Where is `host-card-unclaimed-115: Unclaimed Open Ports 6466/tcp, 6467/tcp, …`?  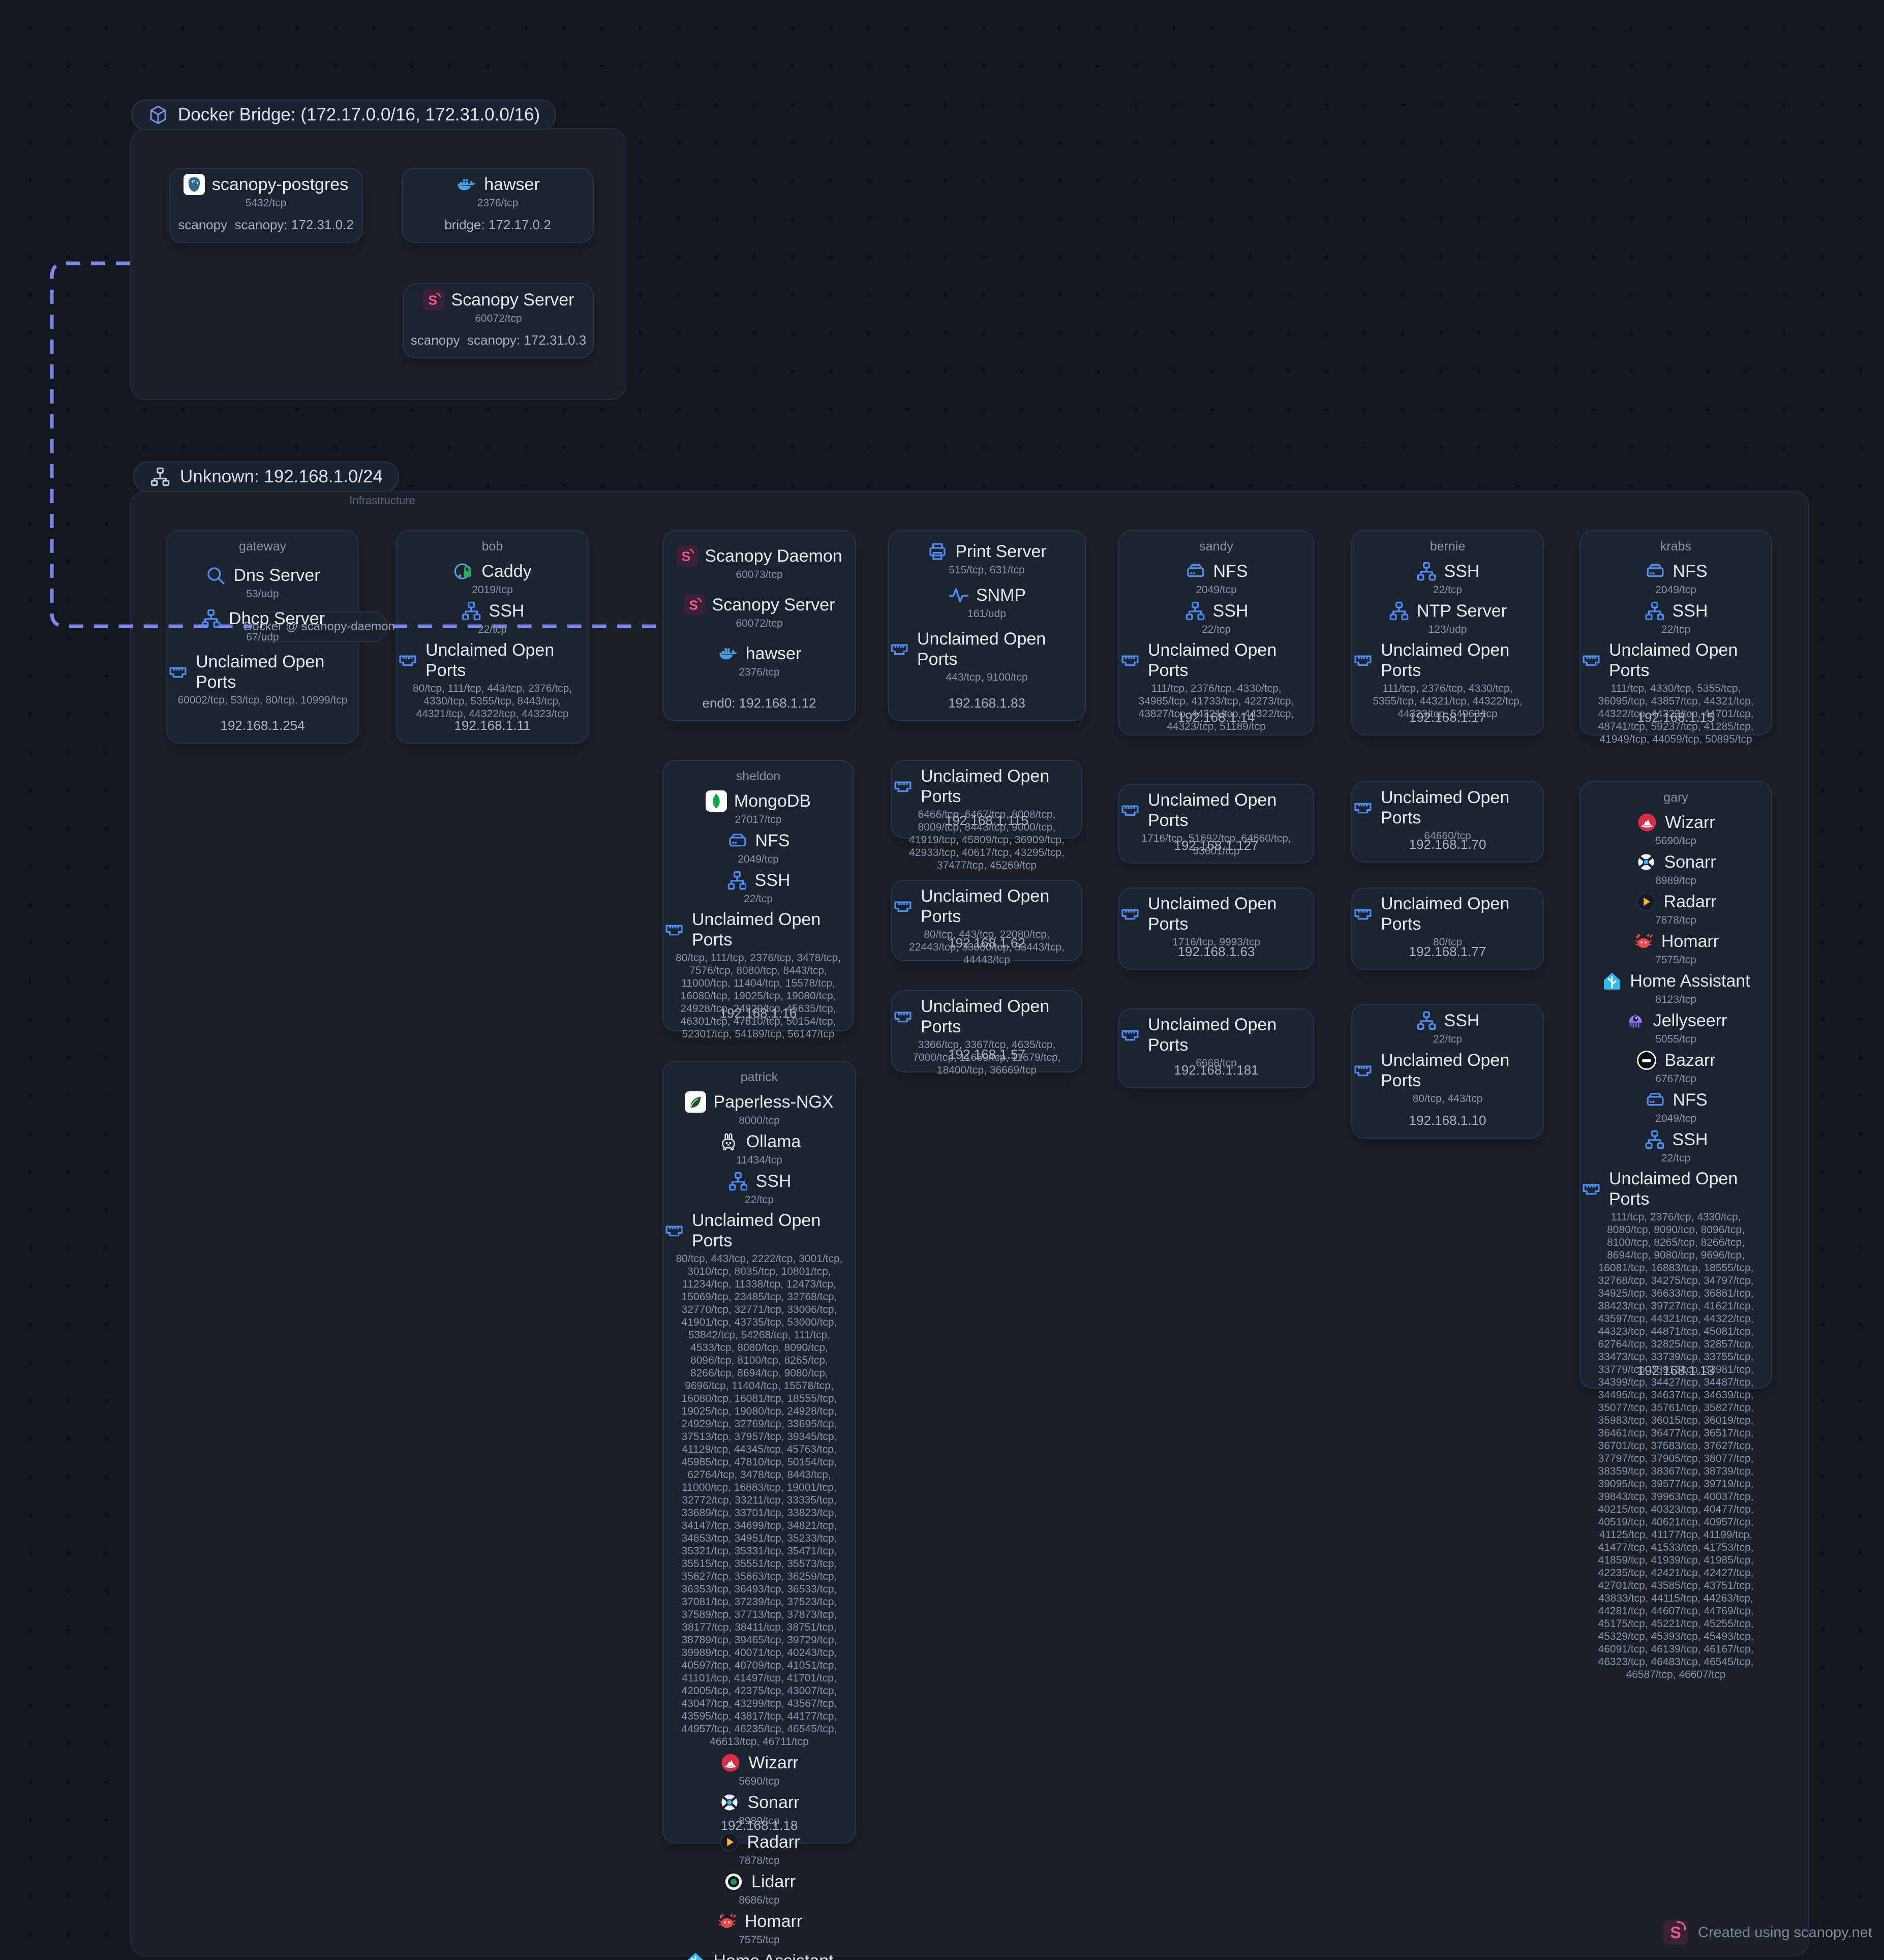 host-card-unclaimed-115: Unclaimed Open Ports 6466/tcp, 6467/tcp, … is located at coordinates (986, 815).